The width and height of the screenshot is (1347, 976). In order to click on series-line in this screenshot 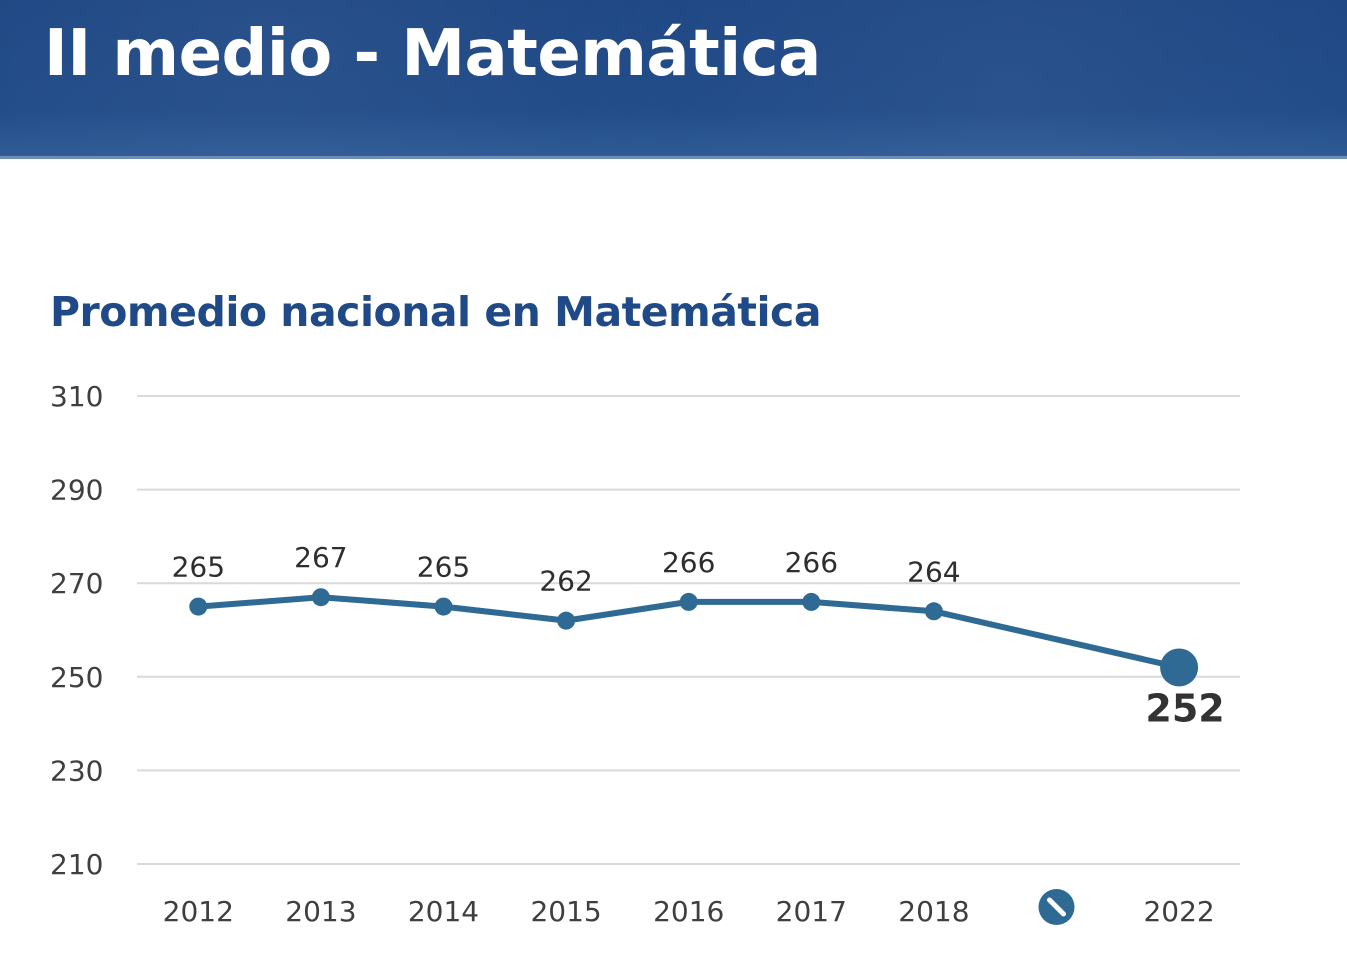, I will do `click(689, 632)`.